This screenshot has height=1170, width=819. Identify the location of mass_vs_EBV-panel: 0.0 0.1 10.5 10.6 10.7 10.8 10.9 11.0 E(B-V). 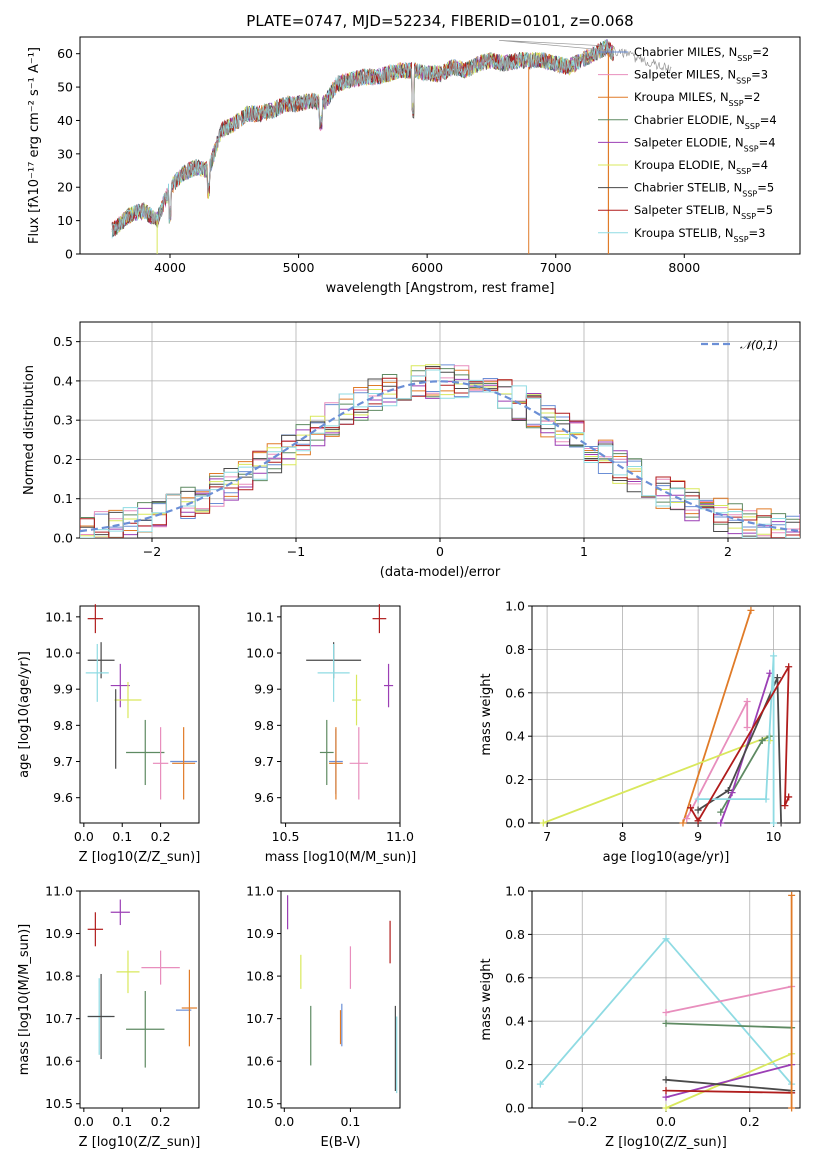
(323, 1017).